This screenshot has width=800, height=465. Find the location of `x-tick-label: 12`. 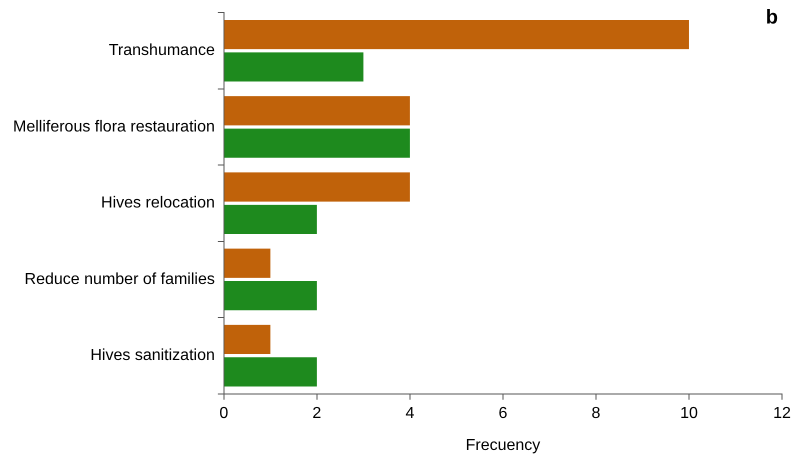

x-tick-label: 12 is located at coordinates (782, 413).